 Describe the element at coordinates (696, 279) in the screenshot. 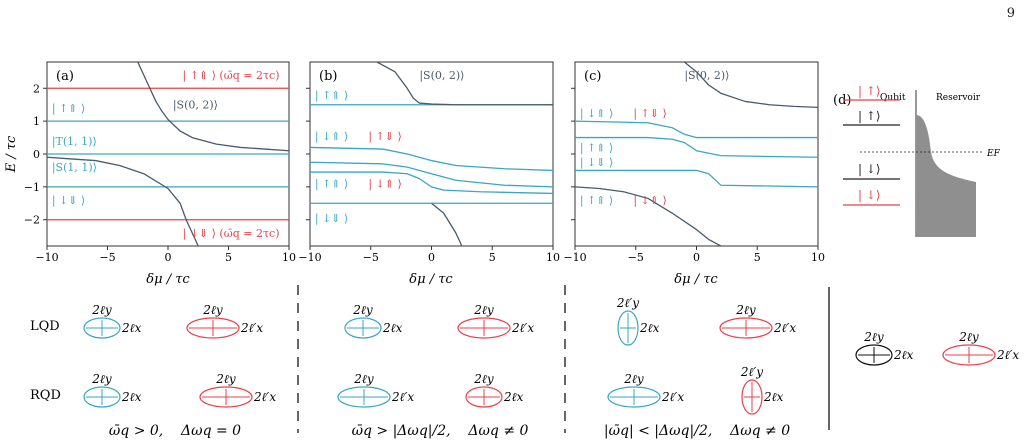

I see `x-axis-label-c: δμ / τc` at that location.